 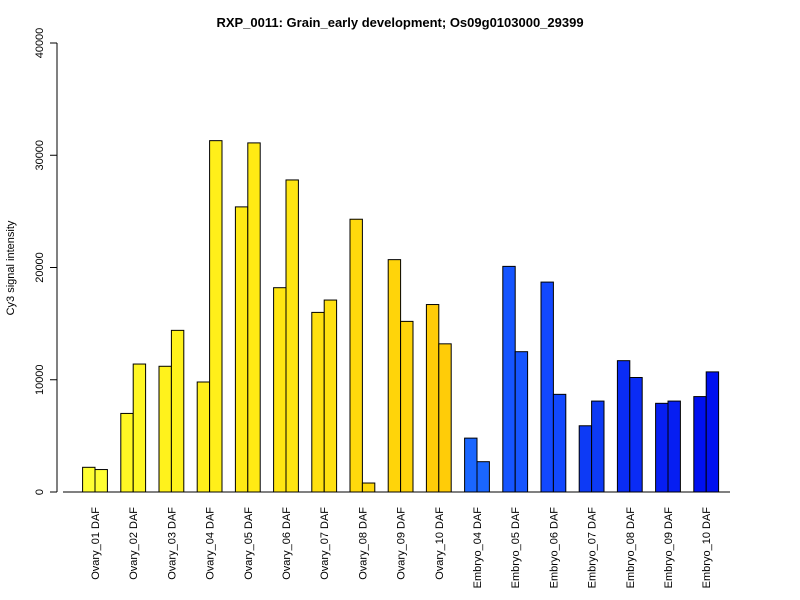 I want to click on y-tick-label: 20000, so click(x=40, y=267).